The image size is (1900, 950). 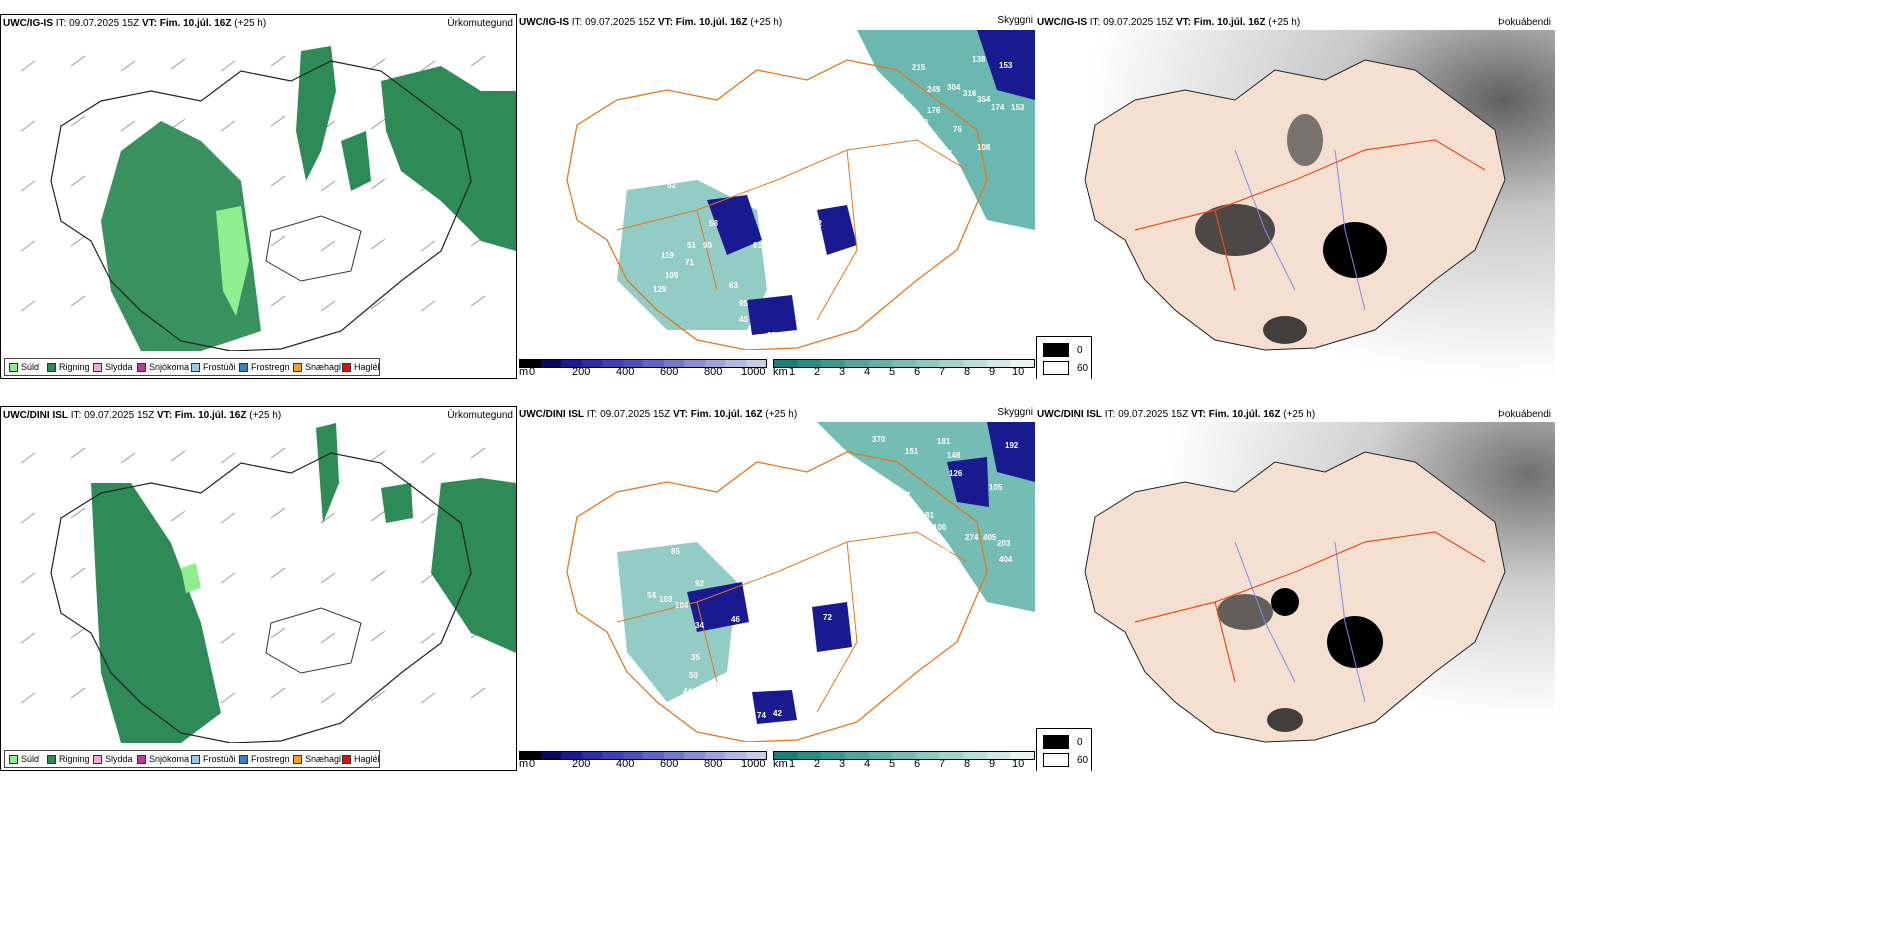 I want to click on visibility-value-label: 129, so click(x=660, y=289).